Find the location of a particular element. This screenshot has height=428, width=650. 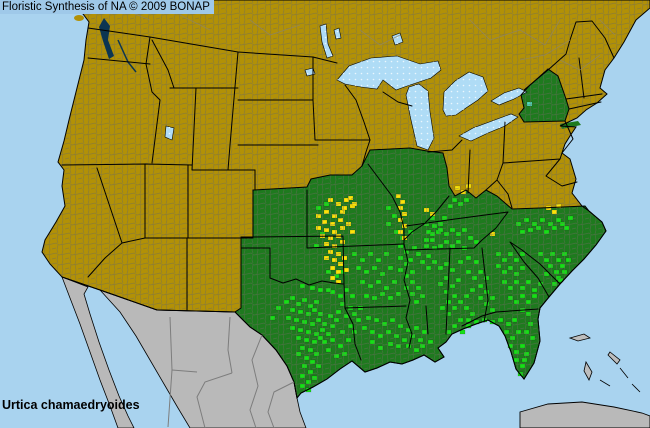

map-title: Floristic Synthesis of NA © 2009 BONAP is located at coordinates (106, 7).